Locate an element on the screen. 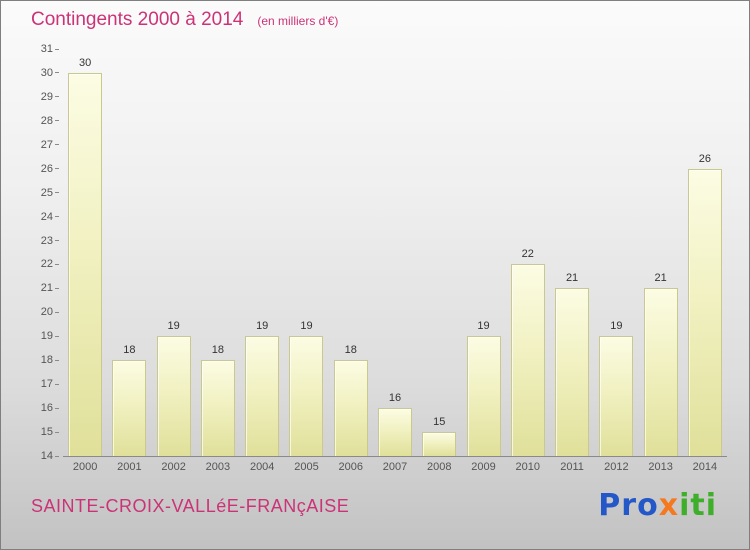 The image size is (750, 550). brand-letter: o is located at coordinates (648, 505).